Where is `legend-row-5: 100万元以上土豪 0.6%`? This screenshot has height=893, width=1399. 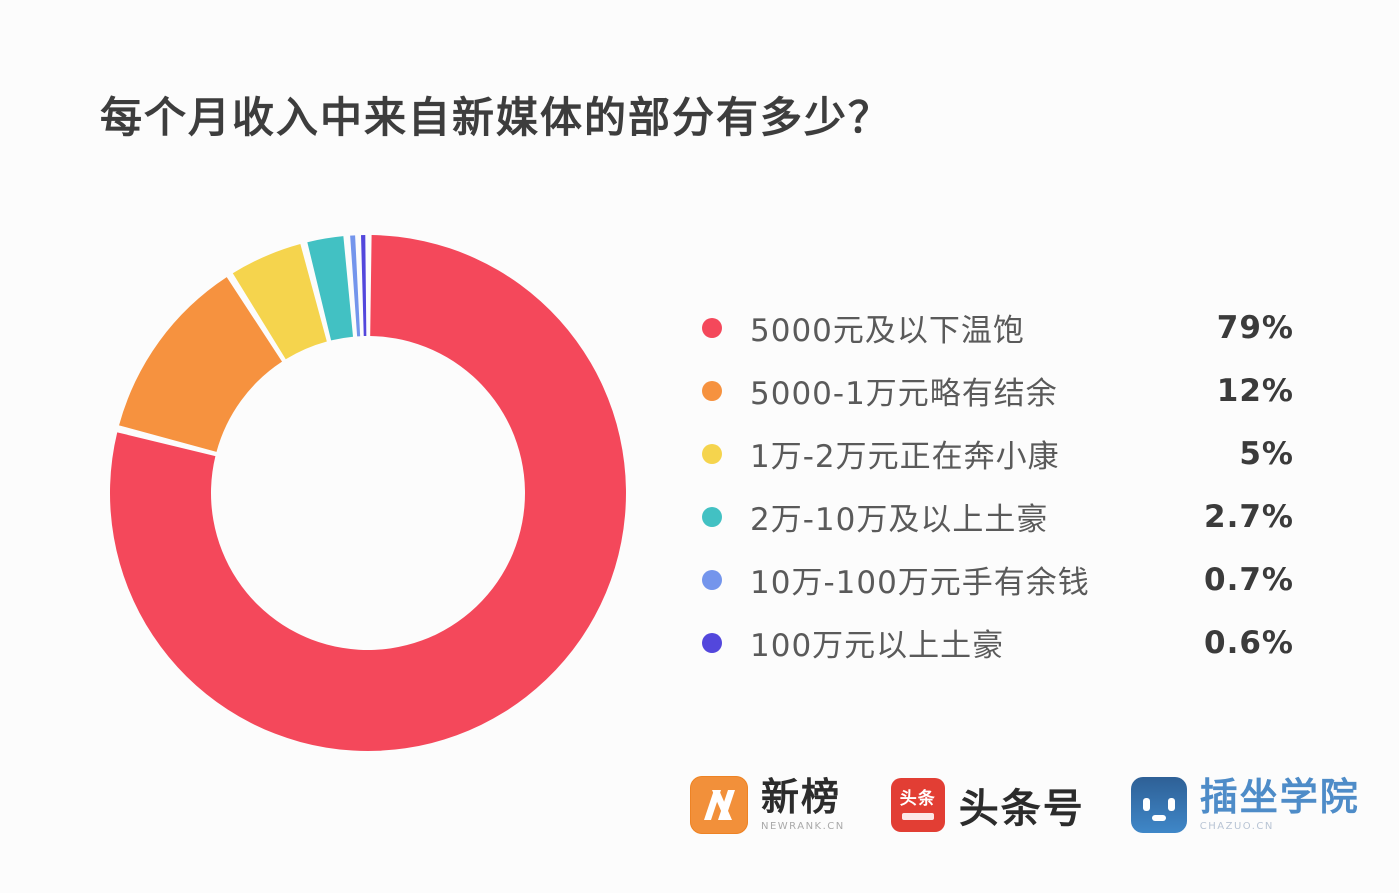
legend-row-5: 100万元以上土豪 0.6% is located at coordinates (998, 642).